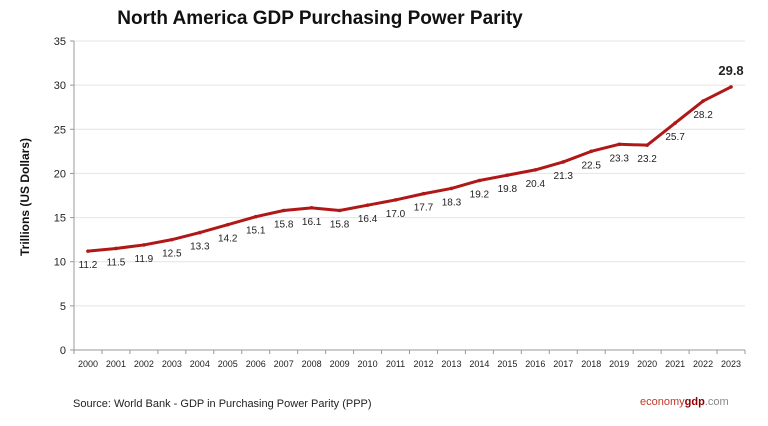 Image resolution: width=768 pixels, height=426 pixels. What do you see at coordinates (395, 364) in the screenshot?
I see `x-tick-label: 2011` at bounding box center [395, 364].